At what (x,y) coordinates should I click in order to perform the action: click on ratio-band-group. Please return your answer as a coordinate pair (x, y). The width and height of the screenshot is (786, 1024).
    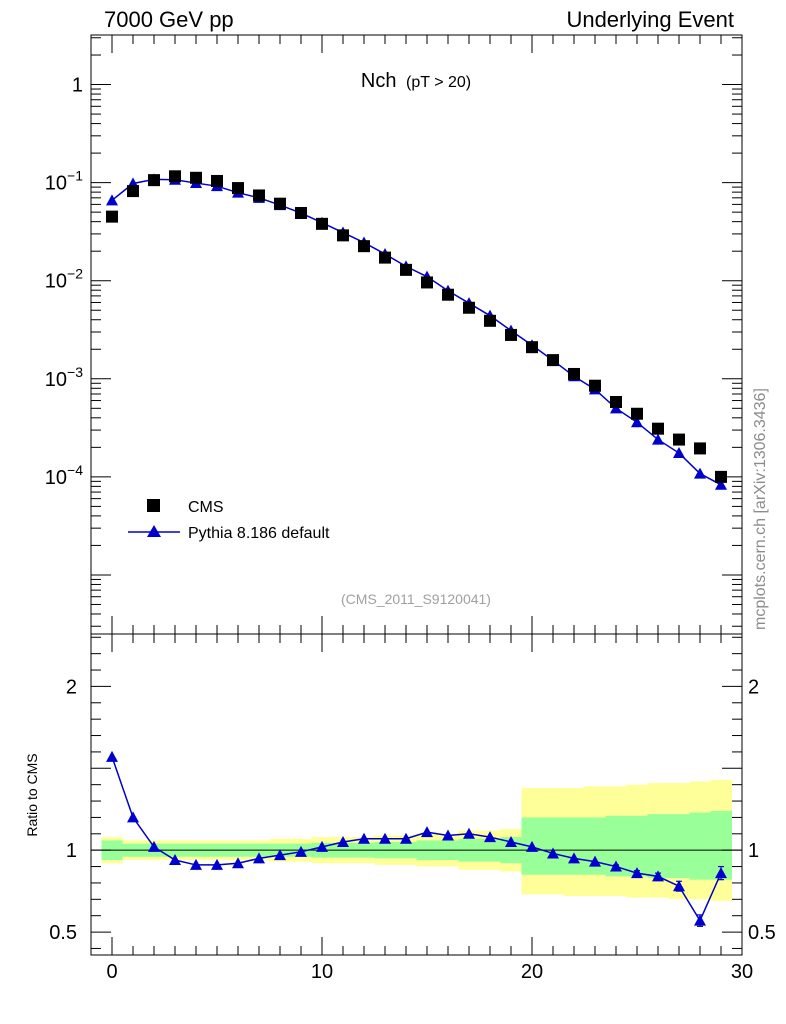
    Looking at the image, I should click on (416, 840).